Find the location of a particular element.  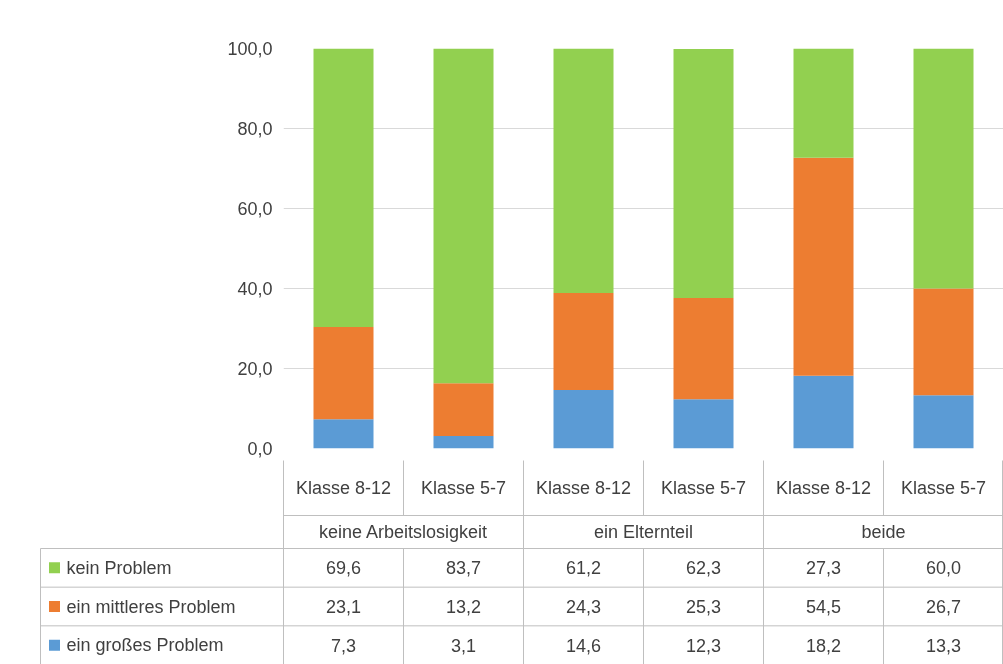

data-label: 54,5 is located at coordinates (823, 607).